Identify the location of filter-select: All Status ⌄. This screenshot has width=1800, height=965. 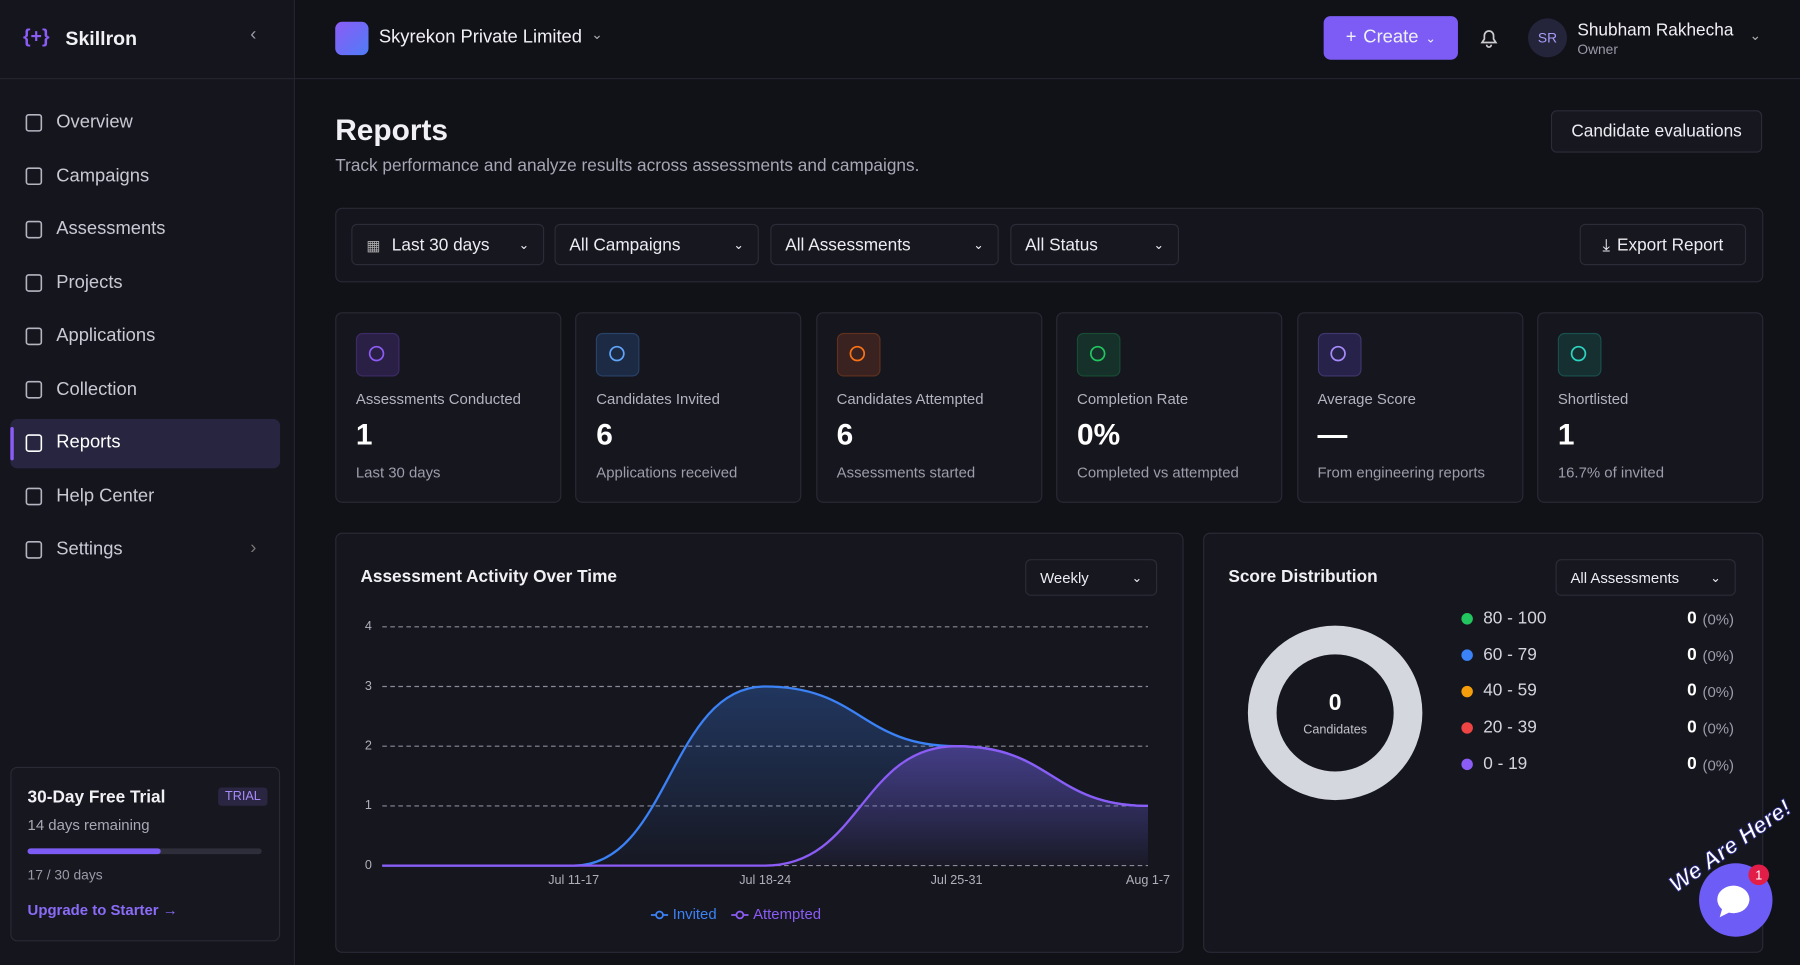
(1094, 244).